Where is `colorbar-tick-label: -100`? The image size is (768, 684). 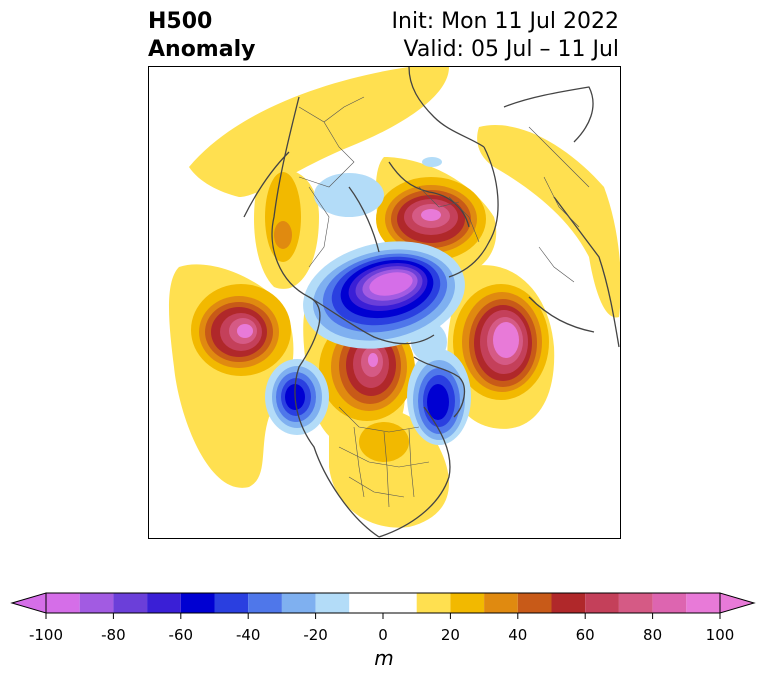 colorbar-tick-label: -100 is located at coordinates (46, 635).